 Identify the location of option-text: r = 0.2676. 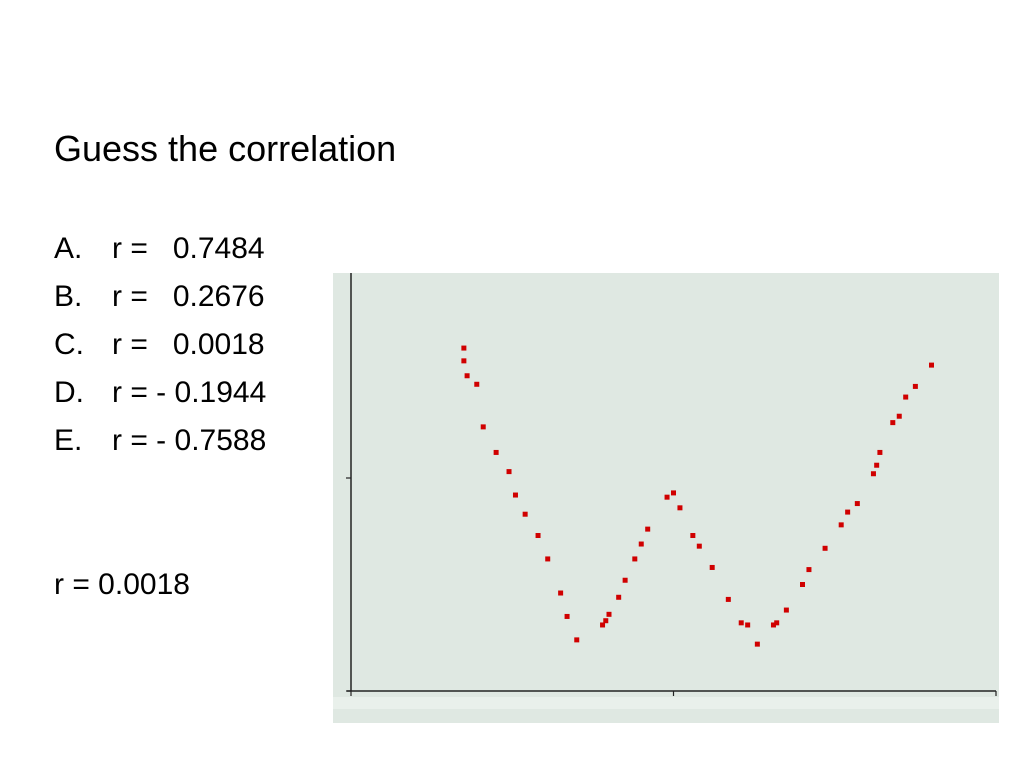
(188, 296).